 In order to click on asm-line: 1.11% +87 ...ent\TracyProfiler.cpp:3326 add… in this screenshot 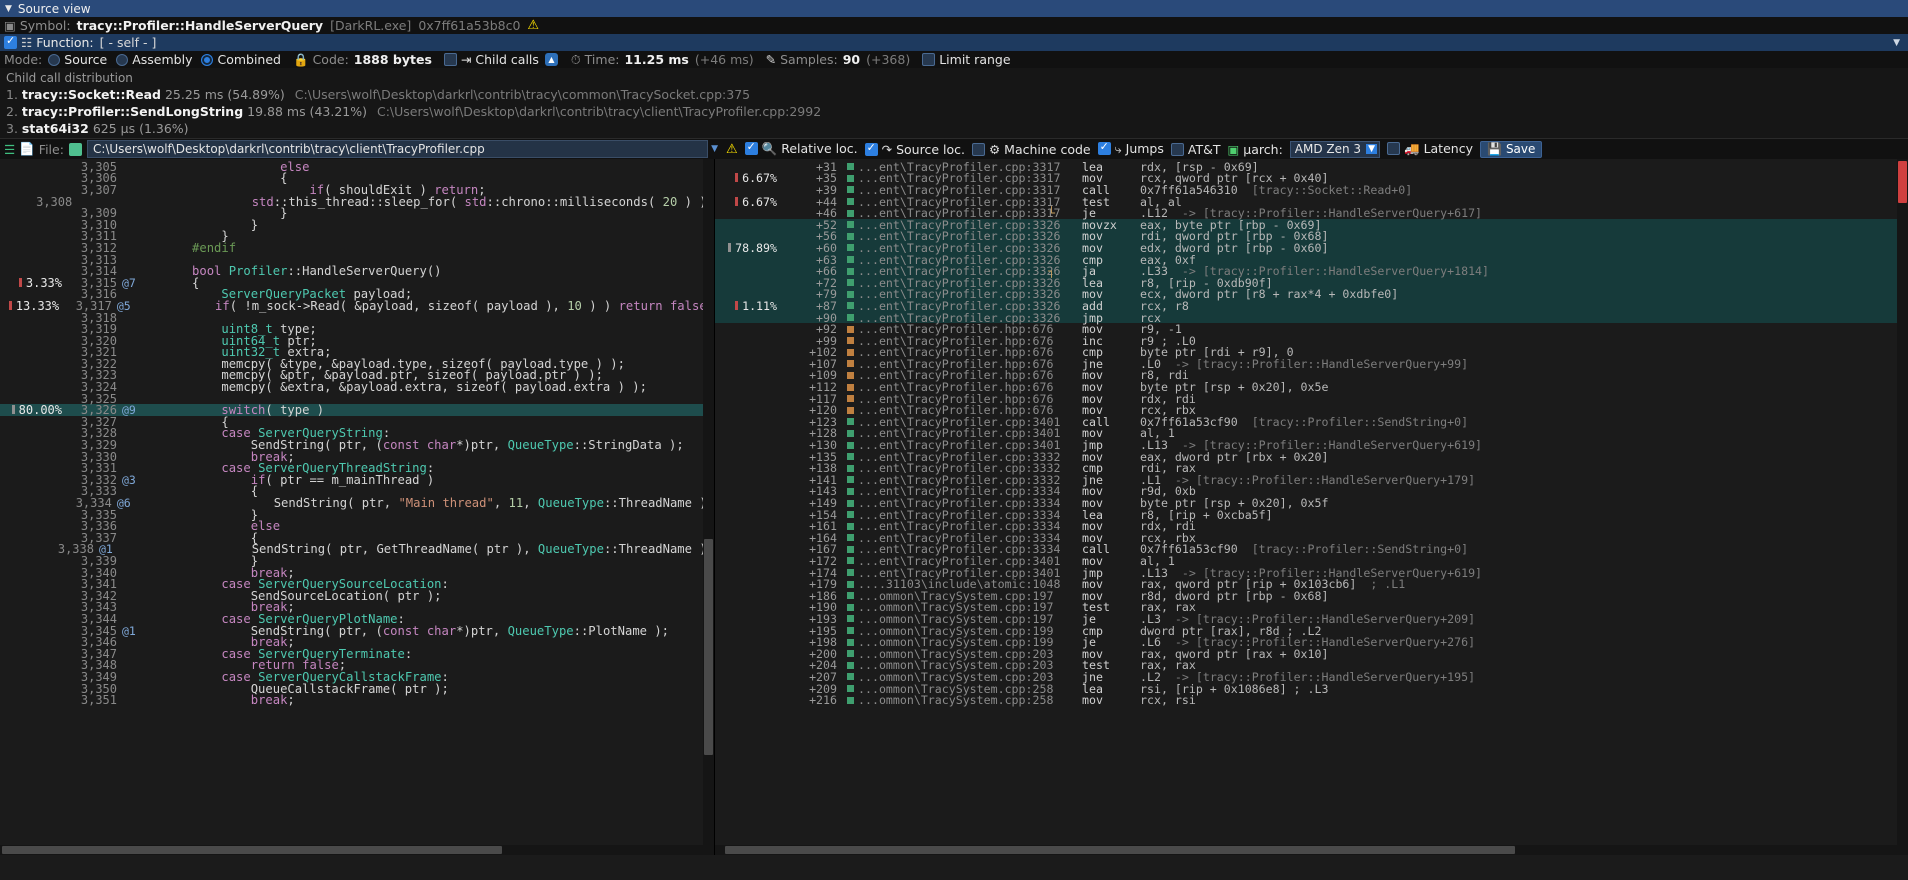, I will do `click(1311, 305)`.